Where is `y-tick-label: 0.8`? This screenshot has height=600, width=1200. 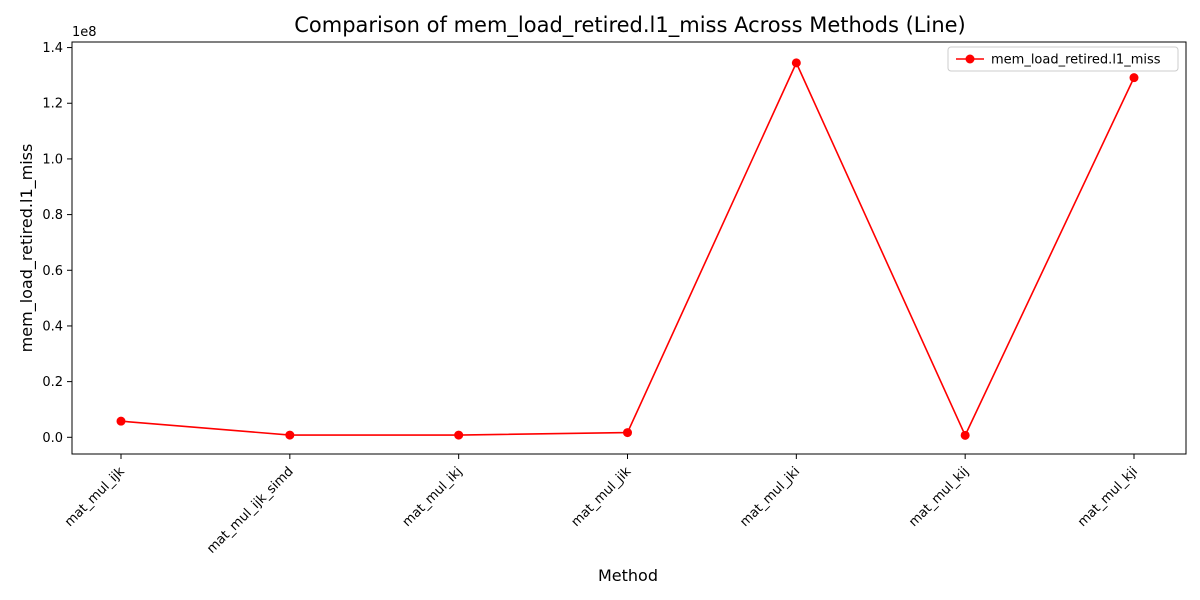 y-tick-label: 0.8 is located at coordinates (52, 215).